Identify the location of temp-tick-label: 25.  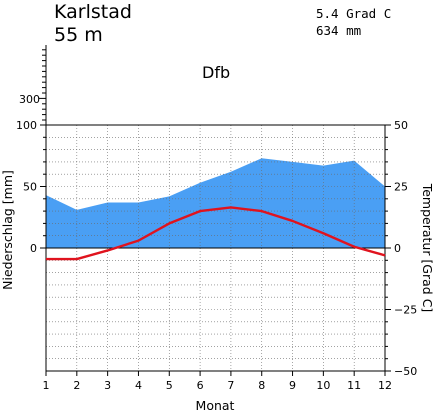
(401, 187).